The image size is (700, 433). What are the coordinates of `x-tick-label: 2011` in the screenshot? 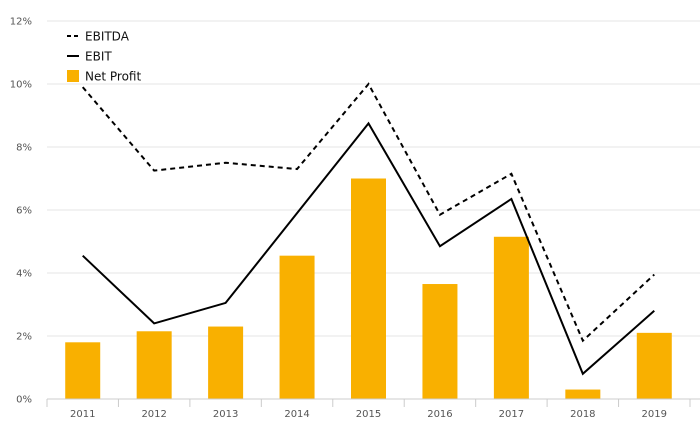 It's located at (82, 414).